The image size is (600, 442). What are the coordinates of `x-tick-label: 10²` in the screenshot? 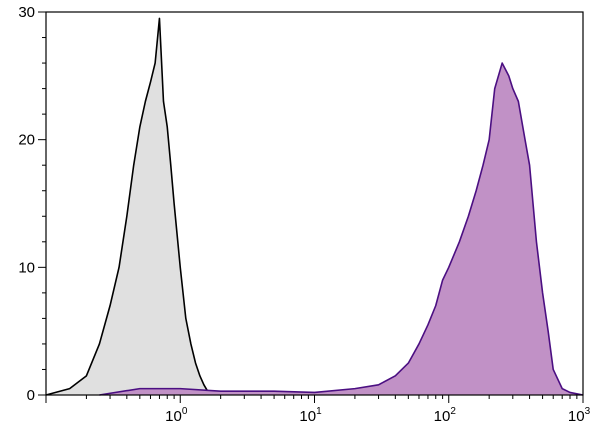 It's located at (445, 415).